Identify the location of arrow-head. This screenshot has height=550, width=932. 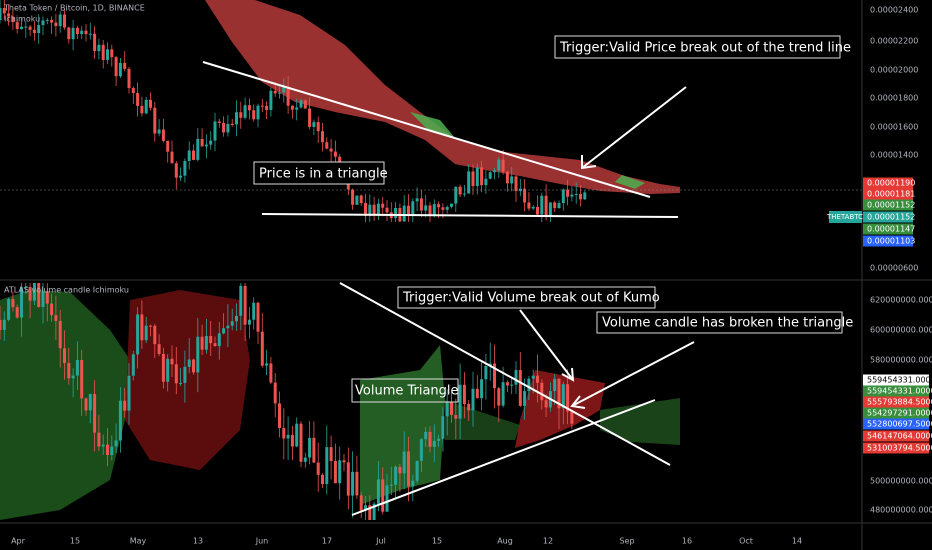
(578, 402).